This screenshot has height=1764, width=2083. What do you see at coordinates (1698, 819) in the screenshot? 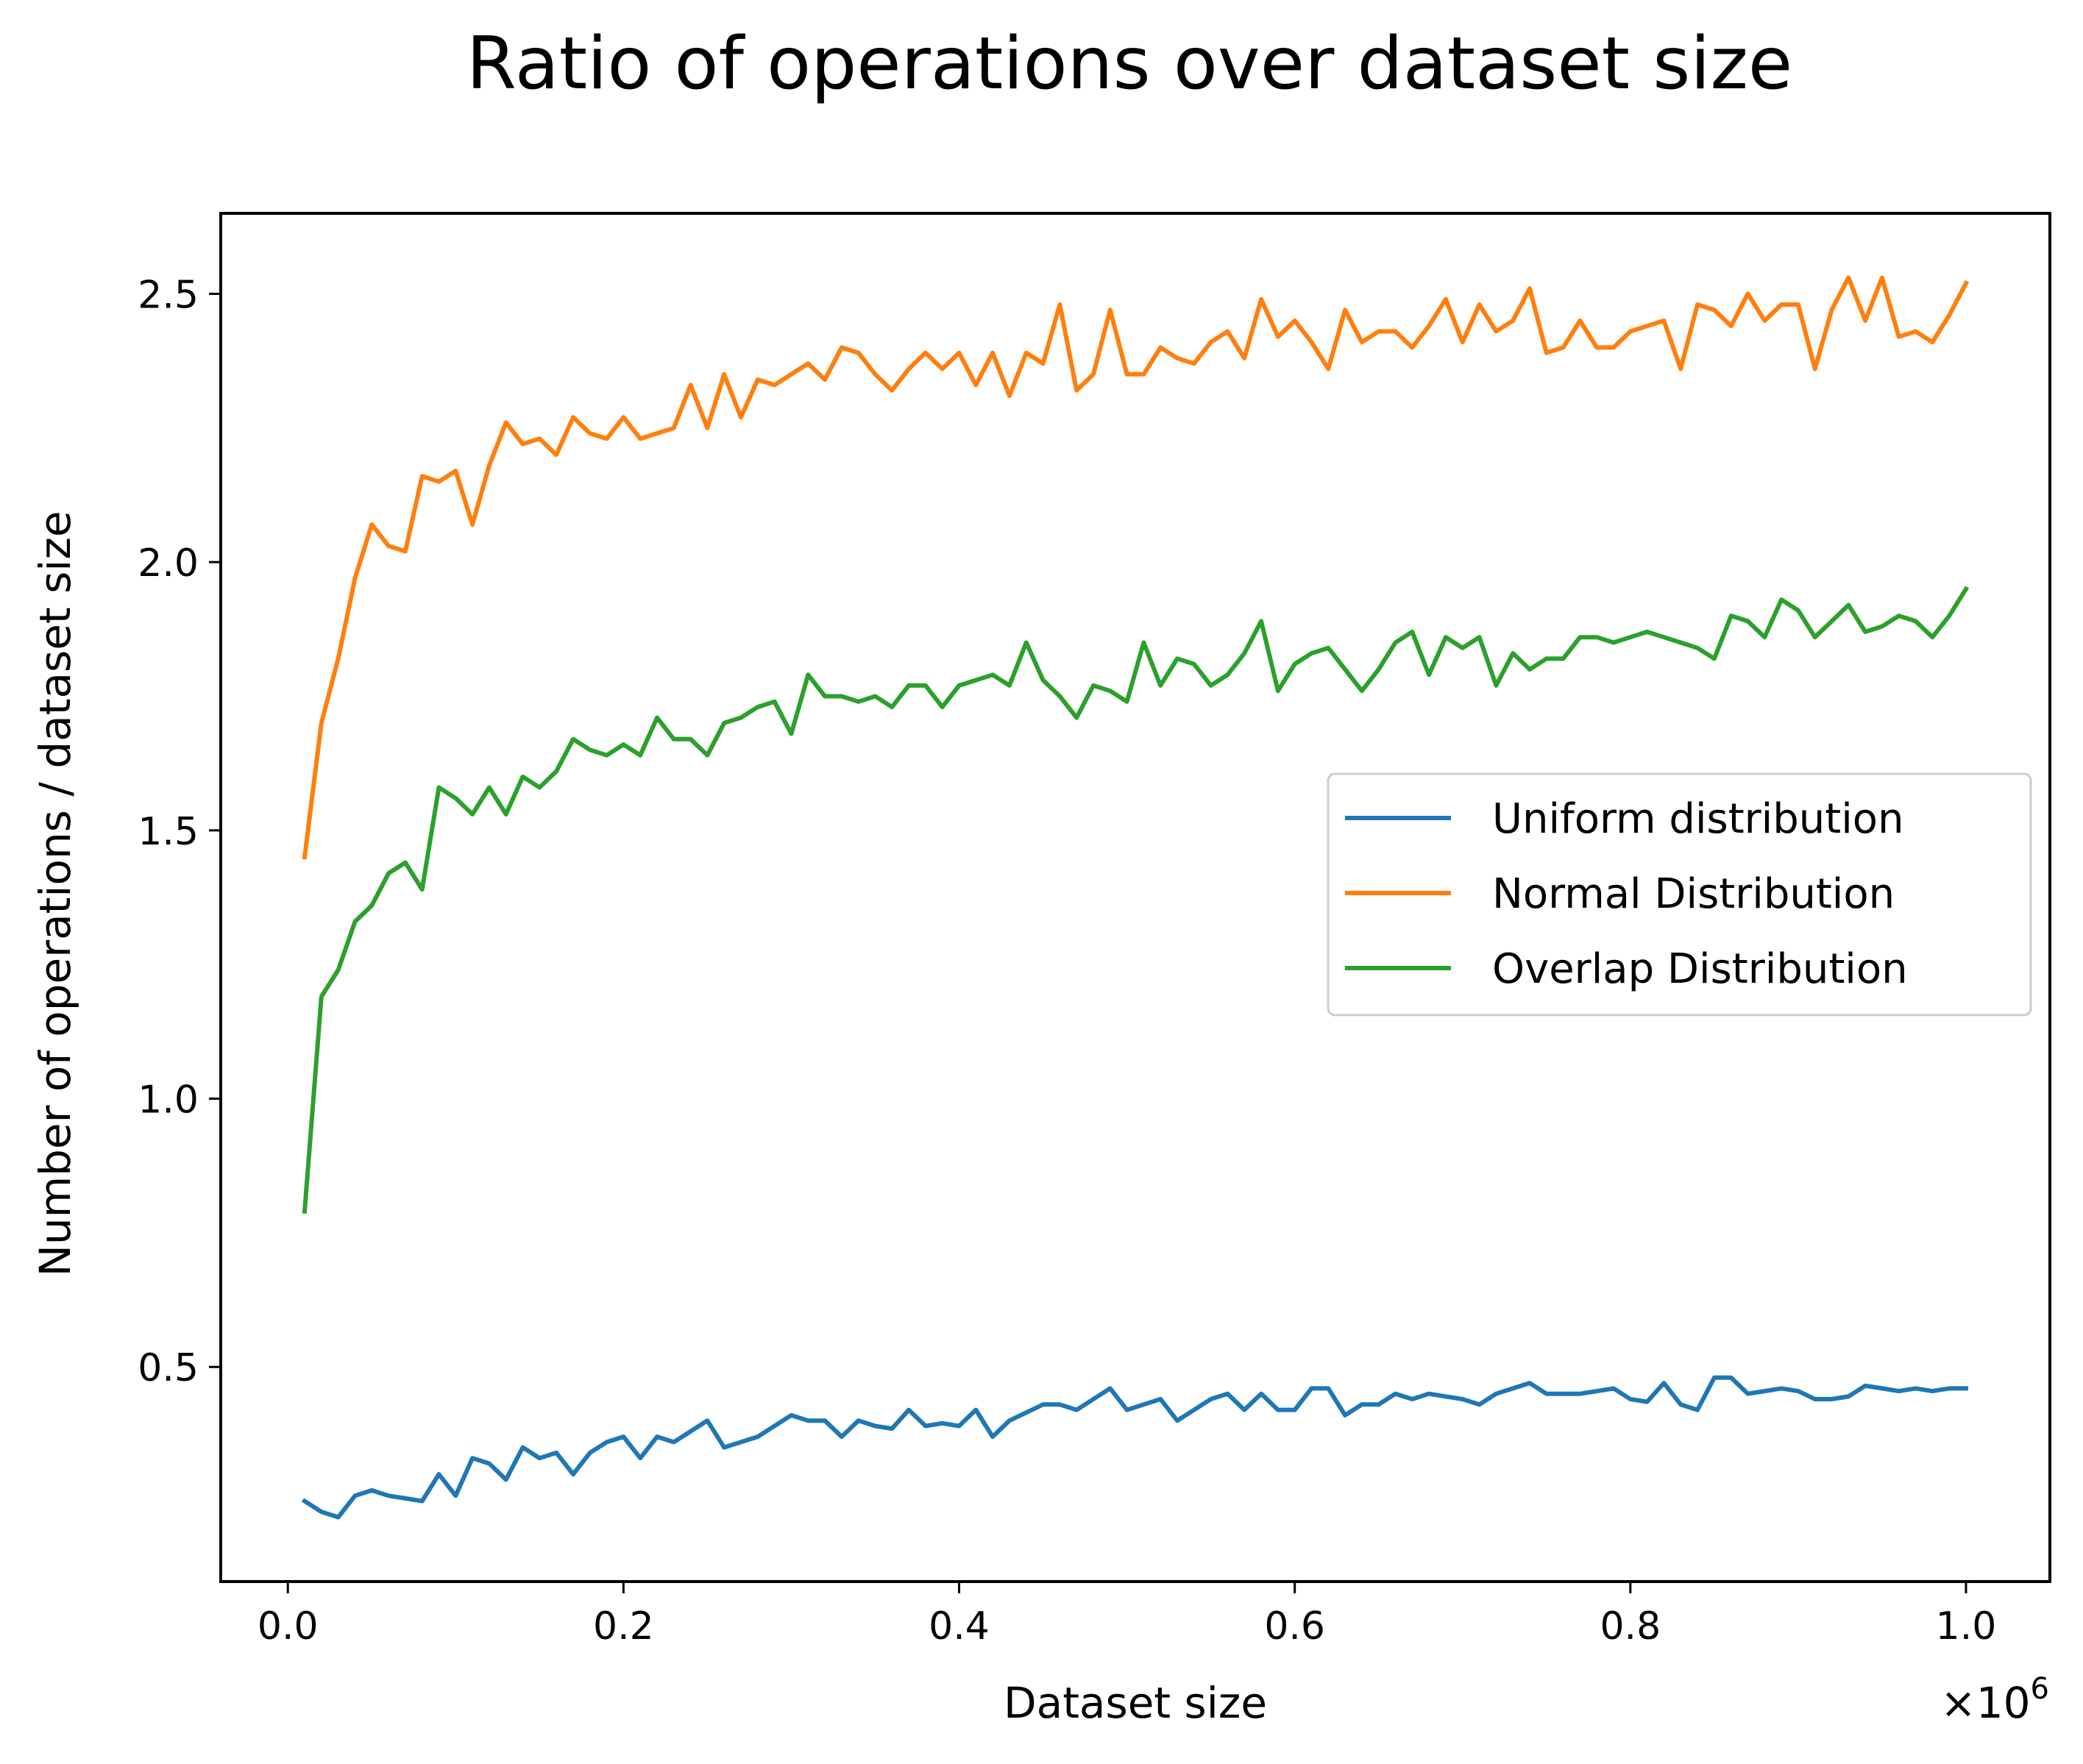
I see `legend-label: Uniform distribution` at bounding box center [1698, 819].